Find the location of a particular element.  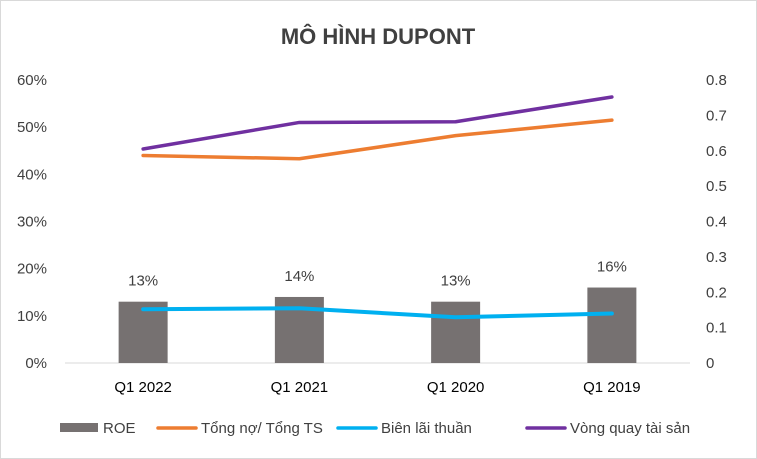

chart-title: MÔ HÌNH DUPONT is located at coordinates (378, 36).